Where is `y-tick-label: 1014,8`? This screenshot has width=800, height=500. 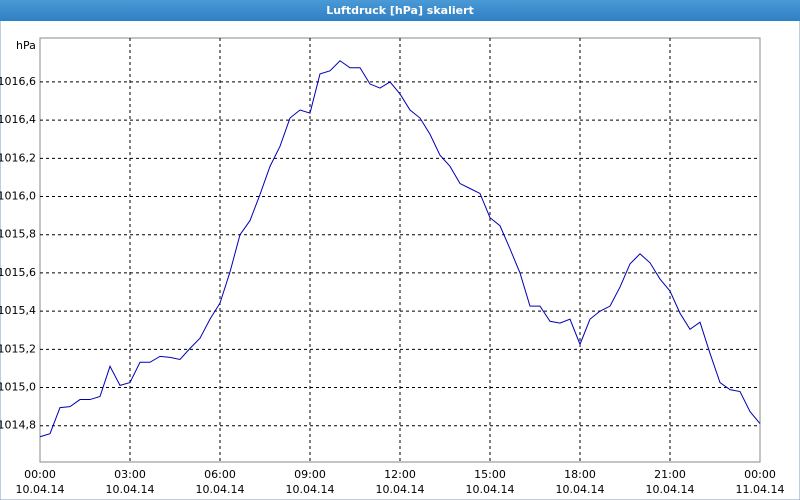
y-tick-label: 1014,8 is located at coordinates (18, 425).